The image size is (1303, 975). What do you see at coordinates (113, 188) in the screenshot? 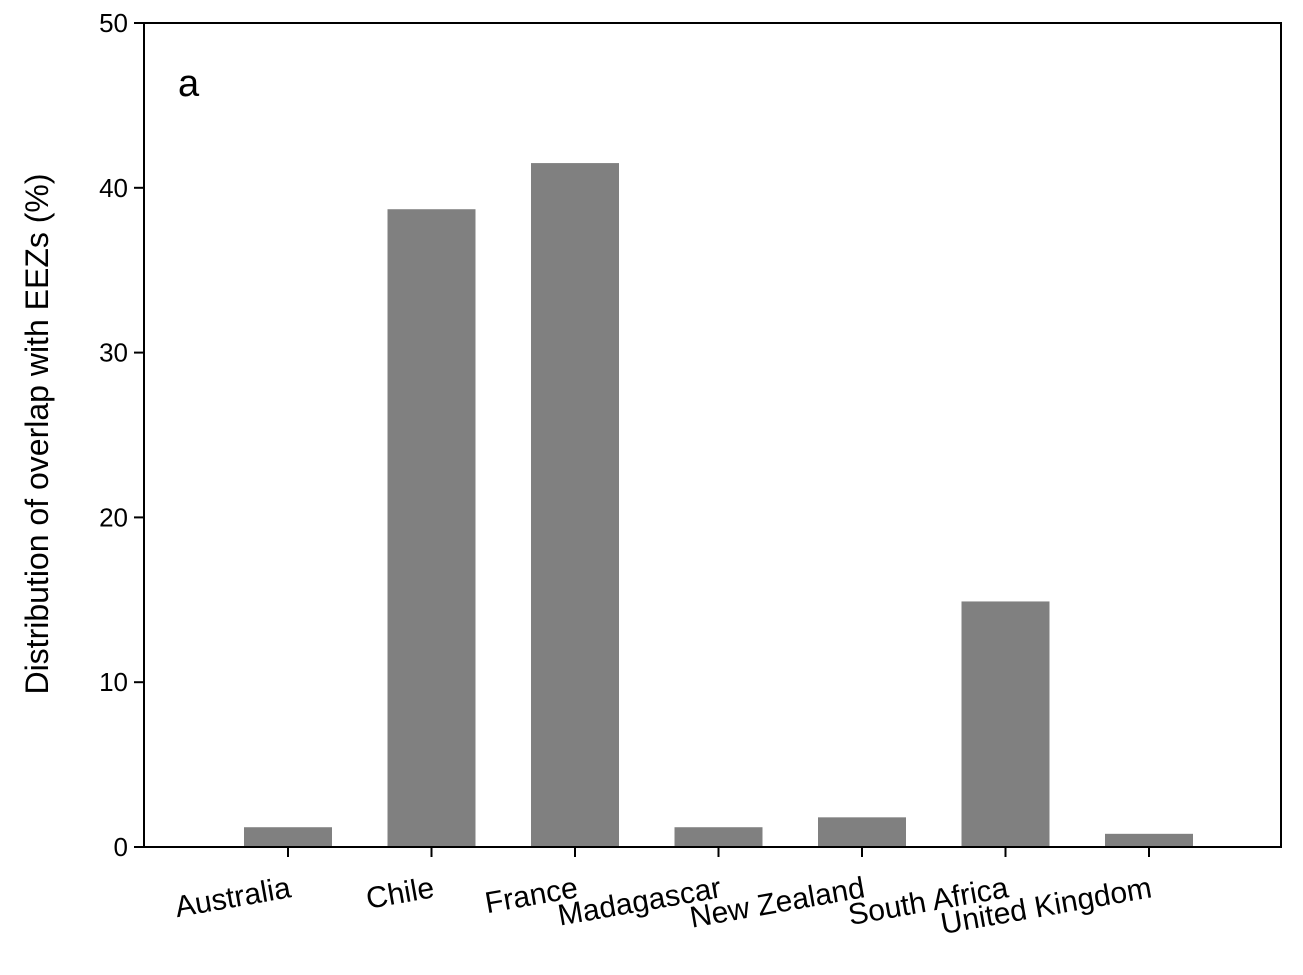
I see `y-tick-label: 40` at bounding box center [113, 188].